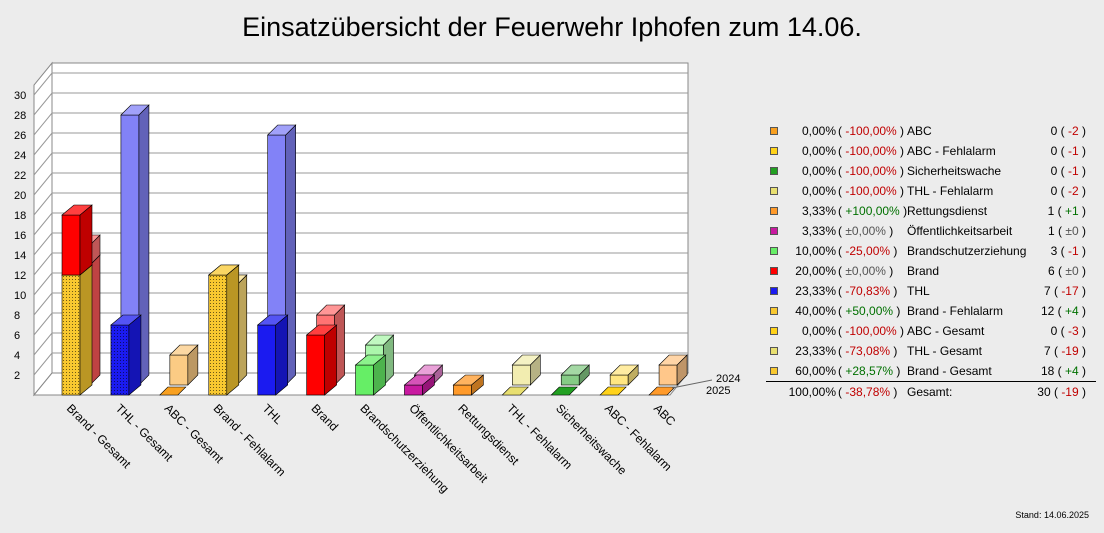 This screenshot has height=533, width=1104. What do you see at coordinates (20, 236) in the screenshot?
I see `y-tick-label: 16` at bounding box center [20, 236].